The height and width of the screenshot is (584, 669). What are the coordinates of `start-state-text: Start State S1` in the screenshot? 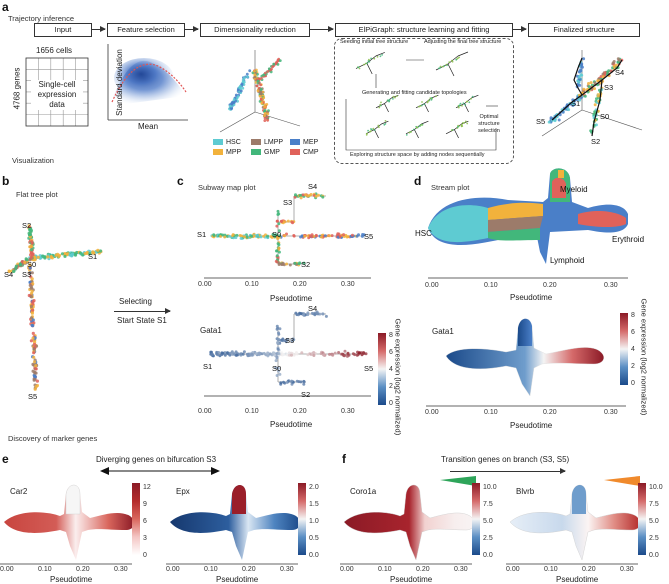 It's located at (142, 320).